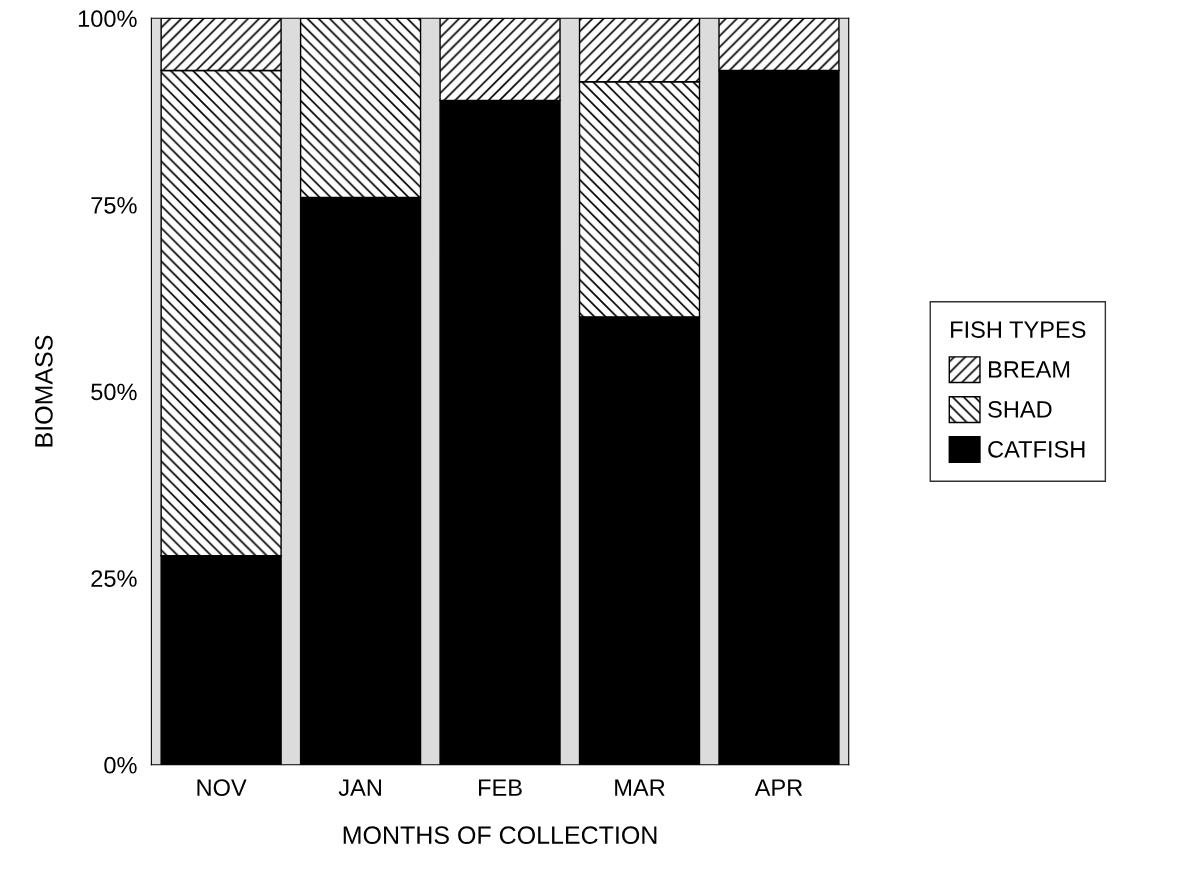  I want to click on x-tick-label: MAR, so click(640, 787).